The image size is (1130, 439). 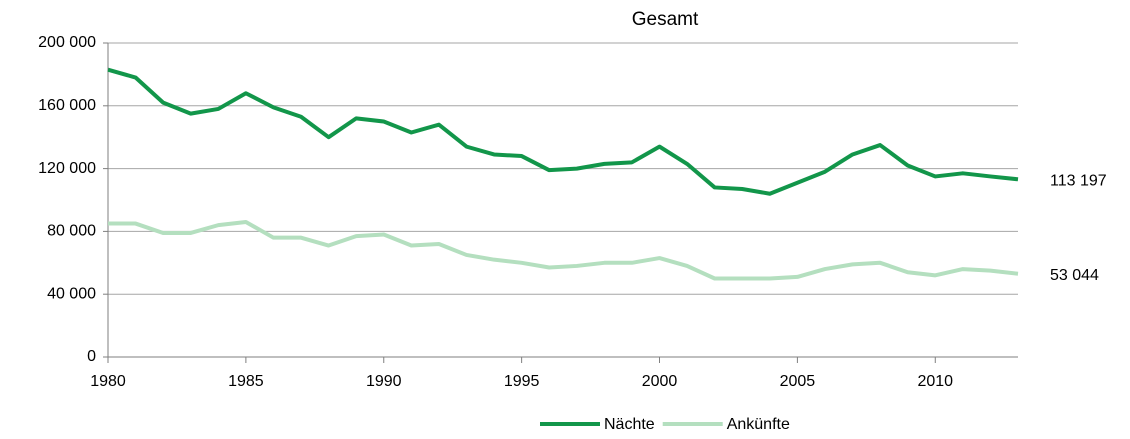 What do you see at coordinates (67, 42) in the screenshot?
I see `y-tick-label: 200 000` at bounding box center [67, 42].